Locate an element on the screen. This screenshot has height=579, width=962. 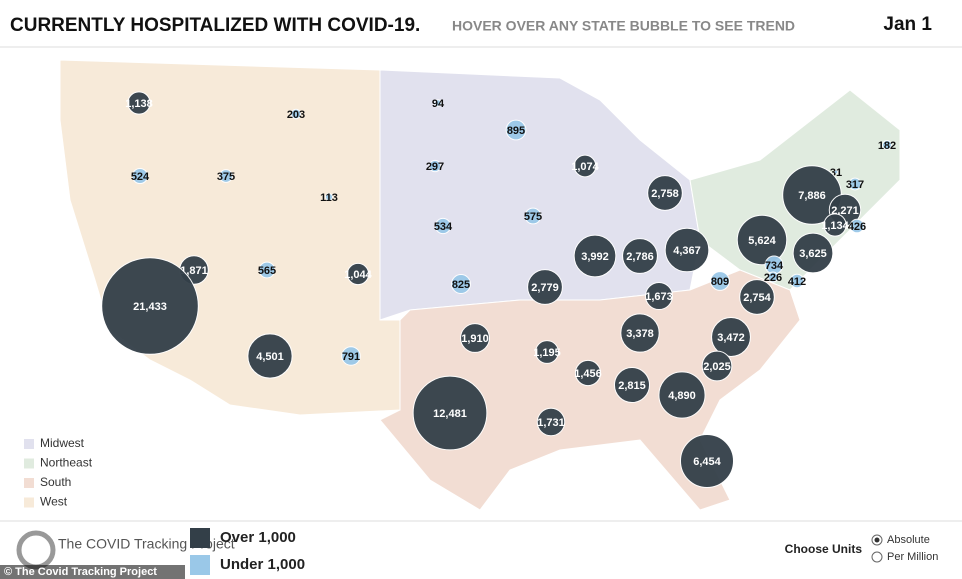
bubble-label: 2,758 is located at coordinates (665, 194).